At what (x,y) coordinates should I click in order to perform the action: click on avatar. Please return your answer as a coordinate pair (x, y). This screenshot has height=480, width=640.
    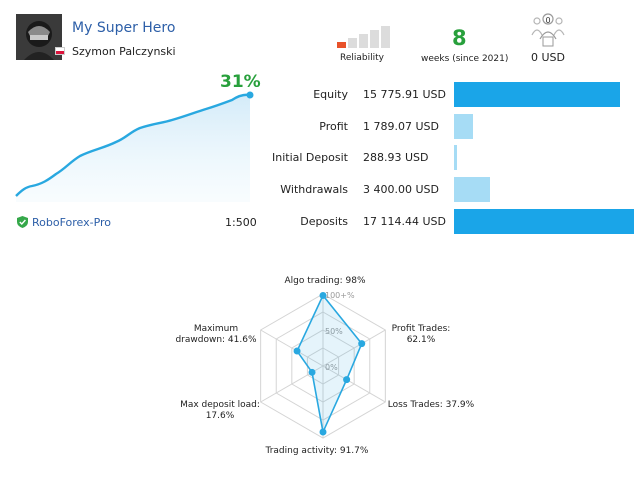
    Looking at the image, I should click on (39, 37).